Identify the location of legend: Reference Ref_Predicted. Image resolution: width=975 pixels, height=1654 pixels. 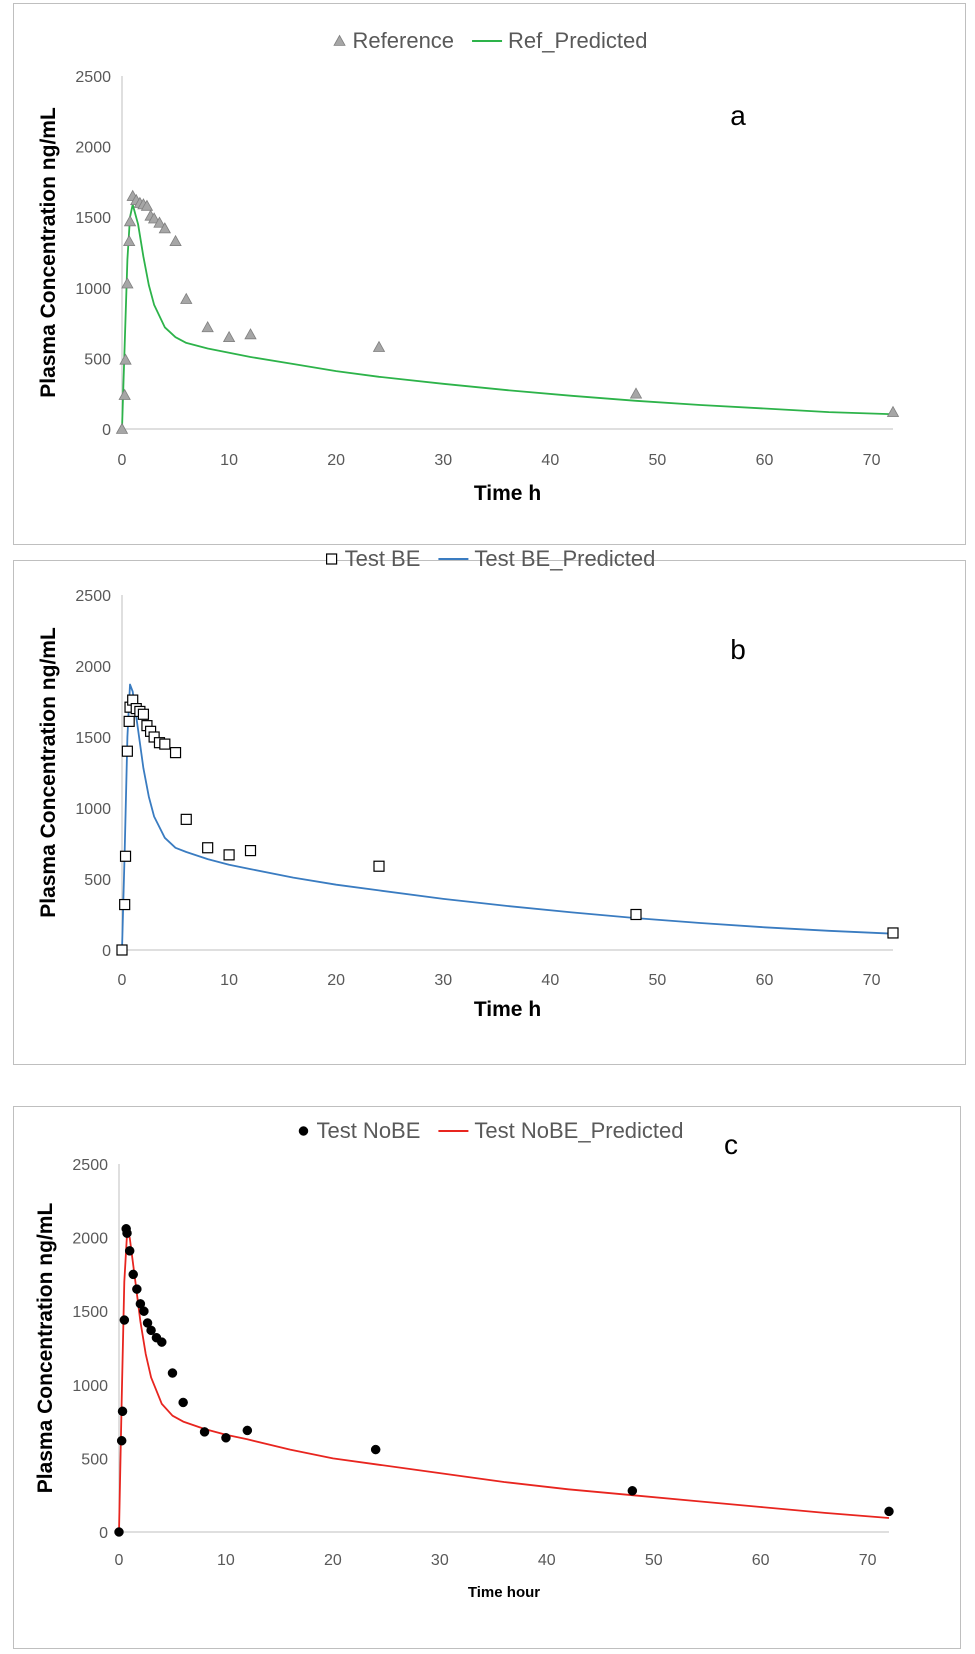
(490, 40).